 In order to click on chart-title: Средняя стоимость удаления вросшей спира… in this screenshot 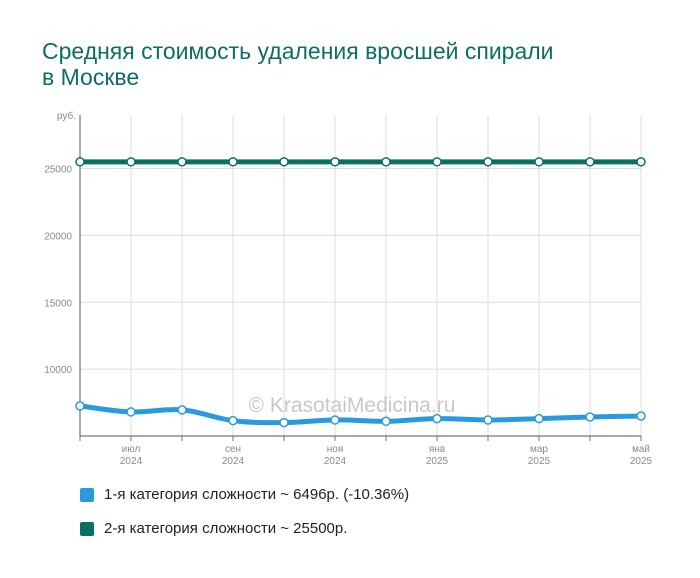, I will do `click(342, 64)`.